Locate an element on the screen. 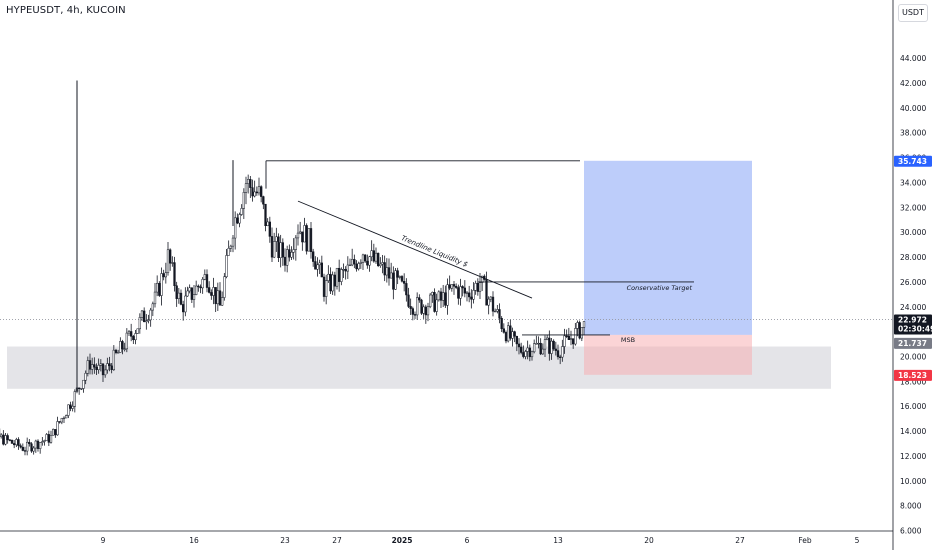 The height and width of the screenshot is (550, 932). y-tick-label: 44.000 is located at coordinates (913, 58).